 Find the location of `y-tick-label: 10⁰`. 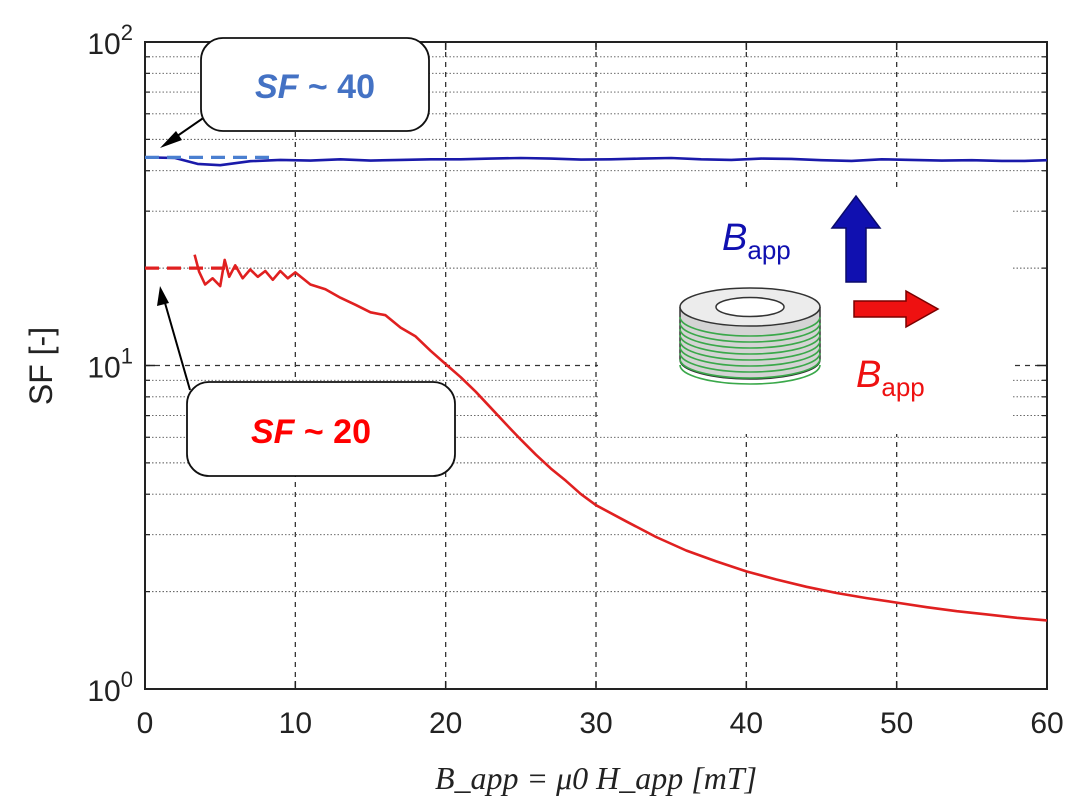

y-tick-label: 10⁰ is located at coordinates (110, 687).